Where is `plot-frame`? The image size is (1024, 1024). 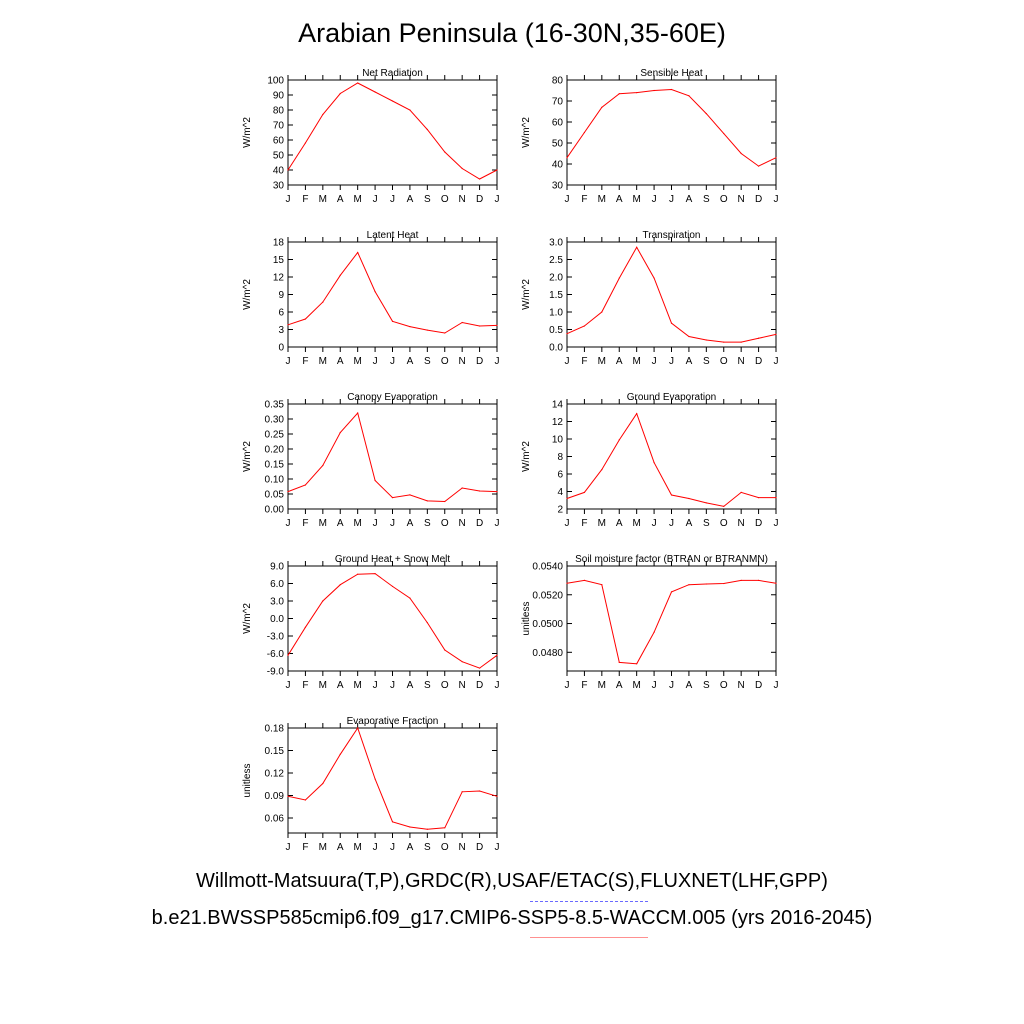 plot-frame is located at coordinates (671, 294).